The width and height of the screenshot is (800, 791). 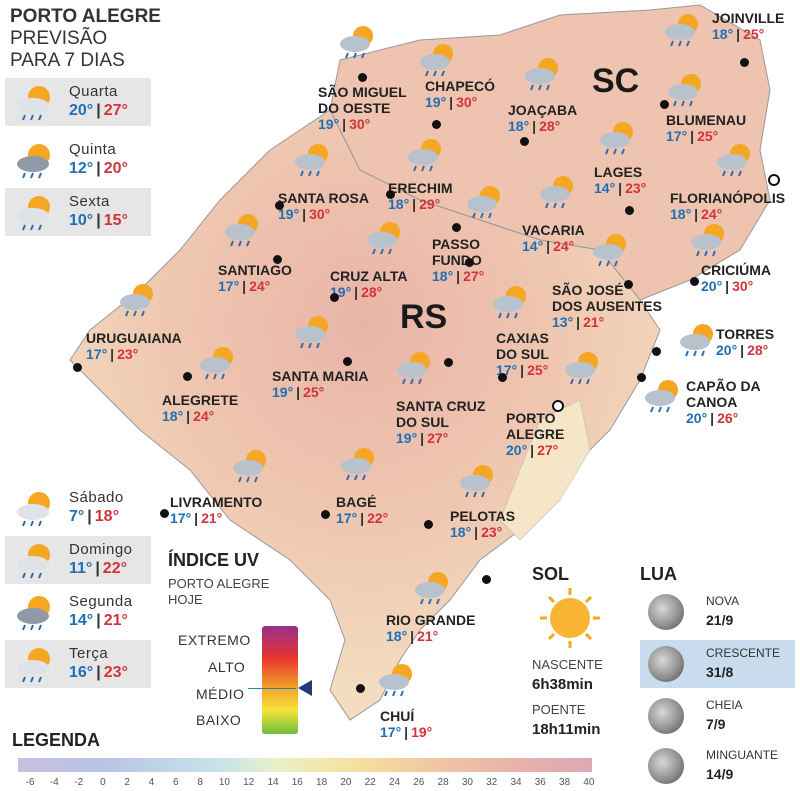 I want to click on city-name: CAPÃO DA CANOA, so click(x=723, y=394).